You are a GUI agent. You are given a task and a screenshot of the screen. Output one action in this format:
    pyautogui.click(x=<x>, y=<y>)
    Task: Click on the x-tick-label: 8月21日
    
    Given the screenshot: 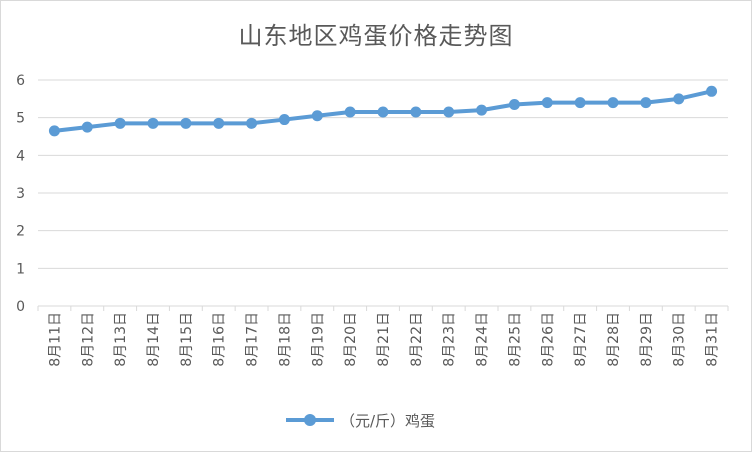 What is the action you would take?
    pyautogui.click(x=384, y=339)
    